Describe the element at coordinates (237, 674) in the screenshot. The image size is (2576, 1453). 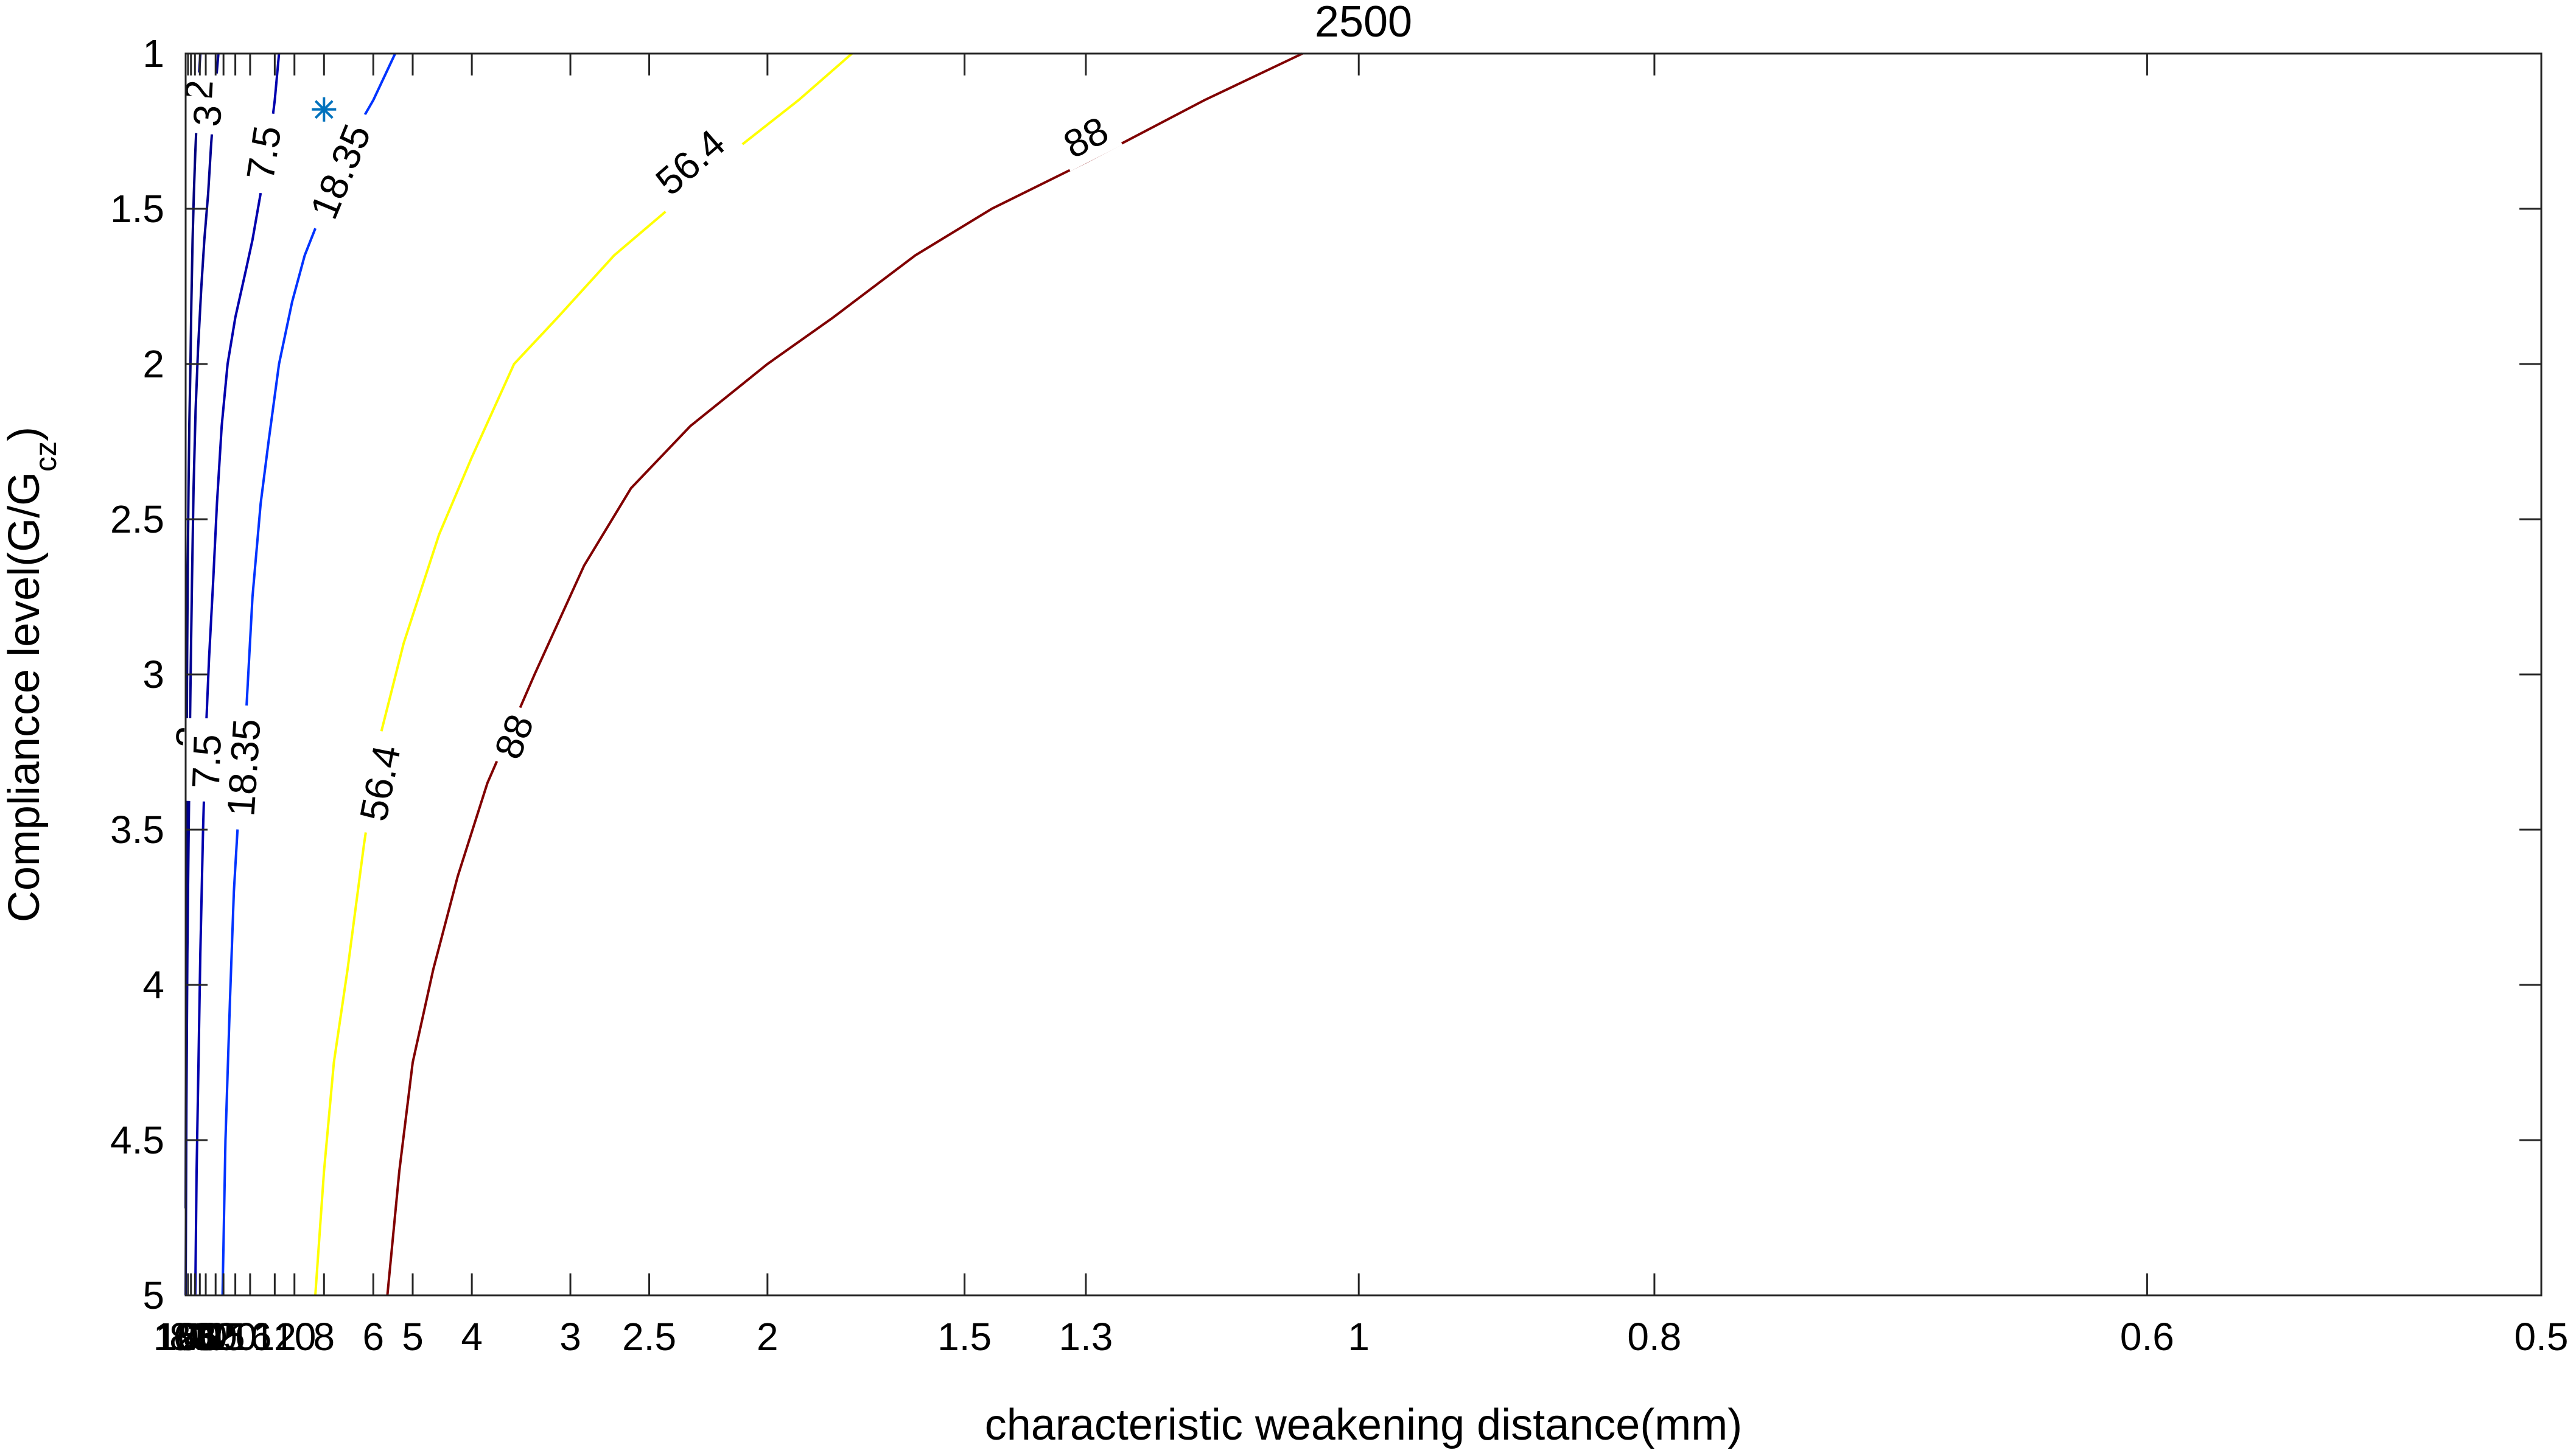
I see `contour-line-7.5` at that location.